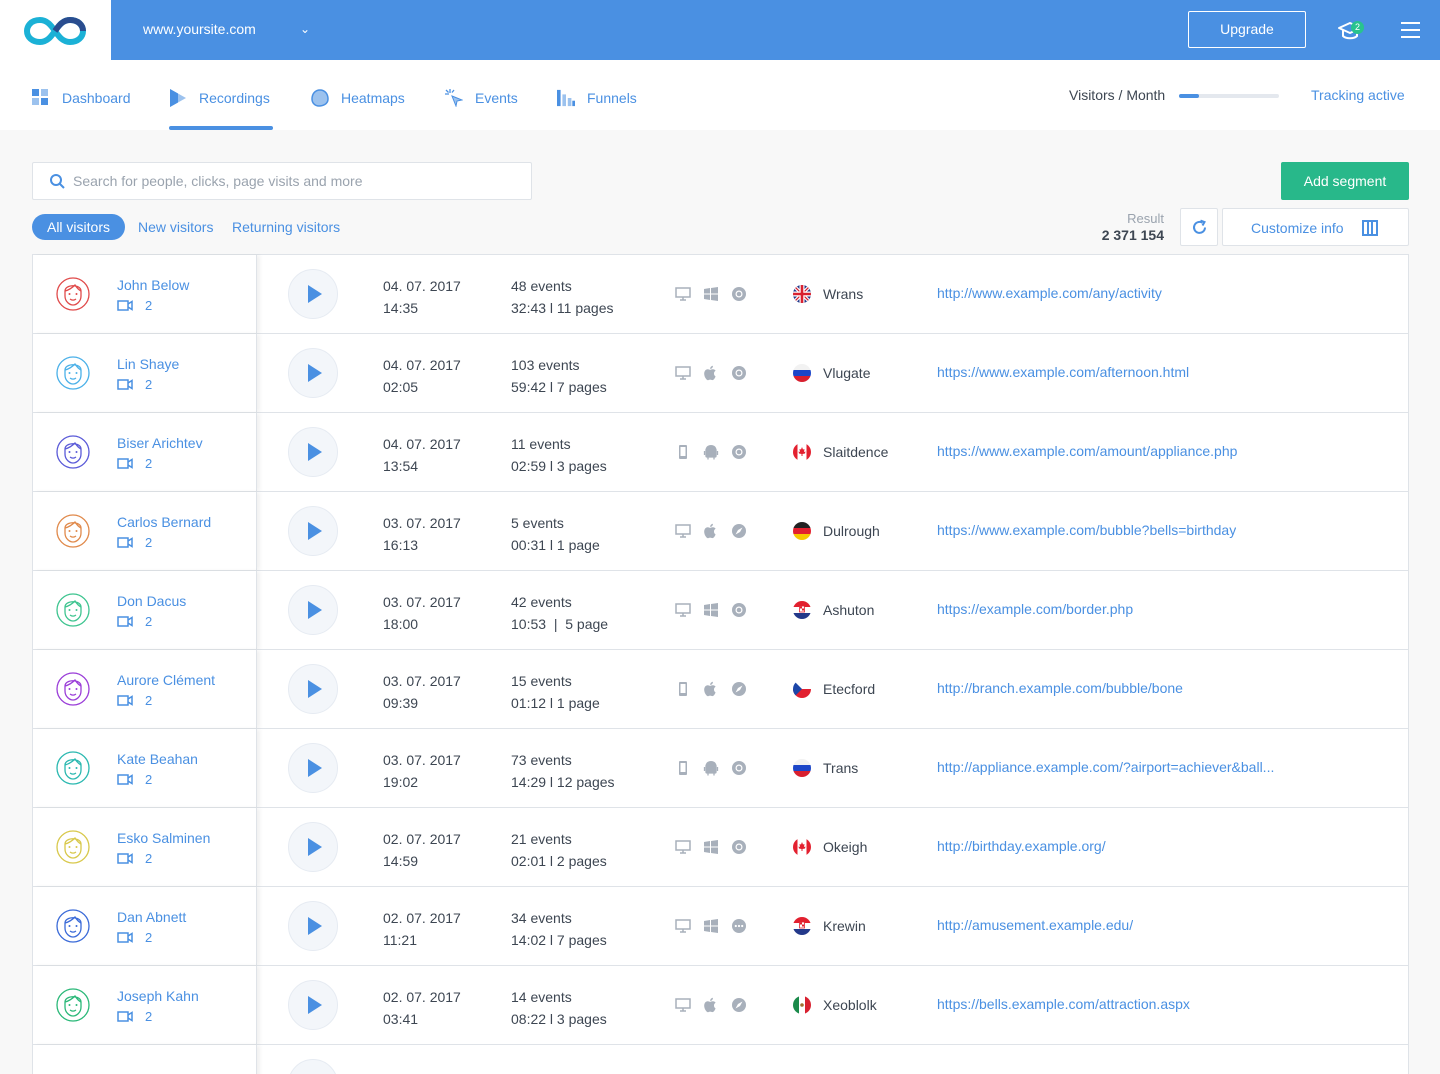 This screenshot has width=1440, height=1074. What do you see at coordinates (683, 768) in the screenshot?
I see `mobile-icon` at bounding box center [683, 768].